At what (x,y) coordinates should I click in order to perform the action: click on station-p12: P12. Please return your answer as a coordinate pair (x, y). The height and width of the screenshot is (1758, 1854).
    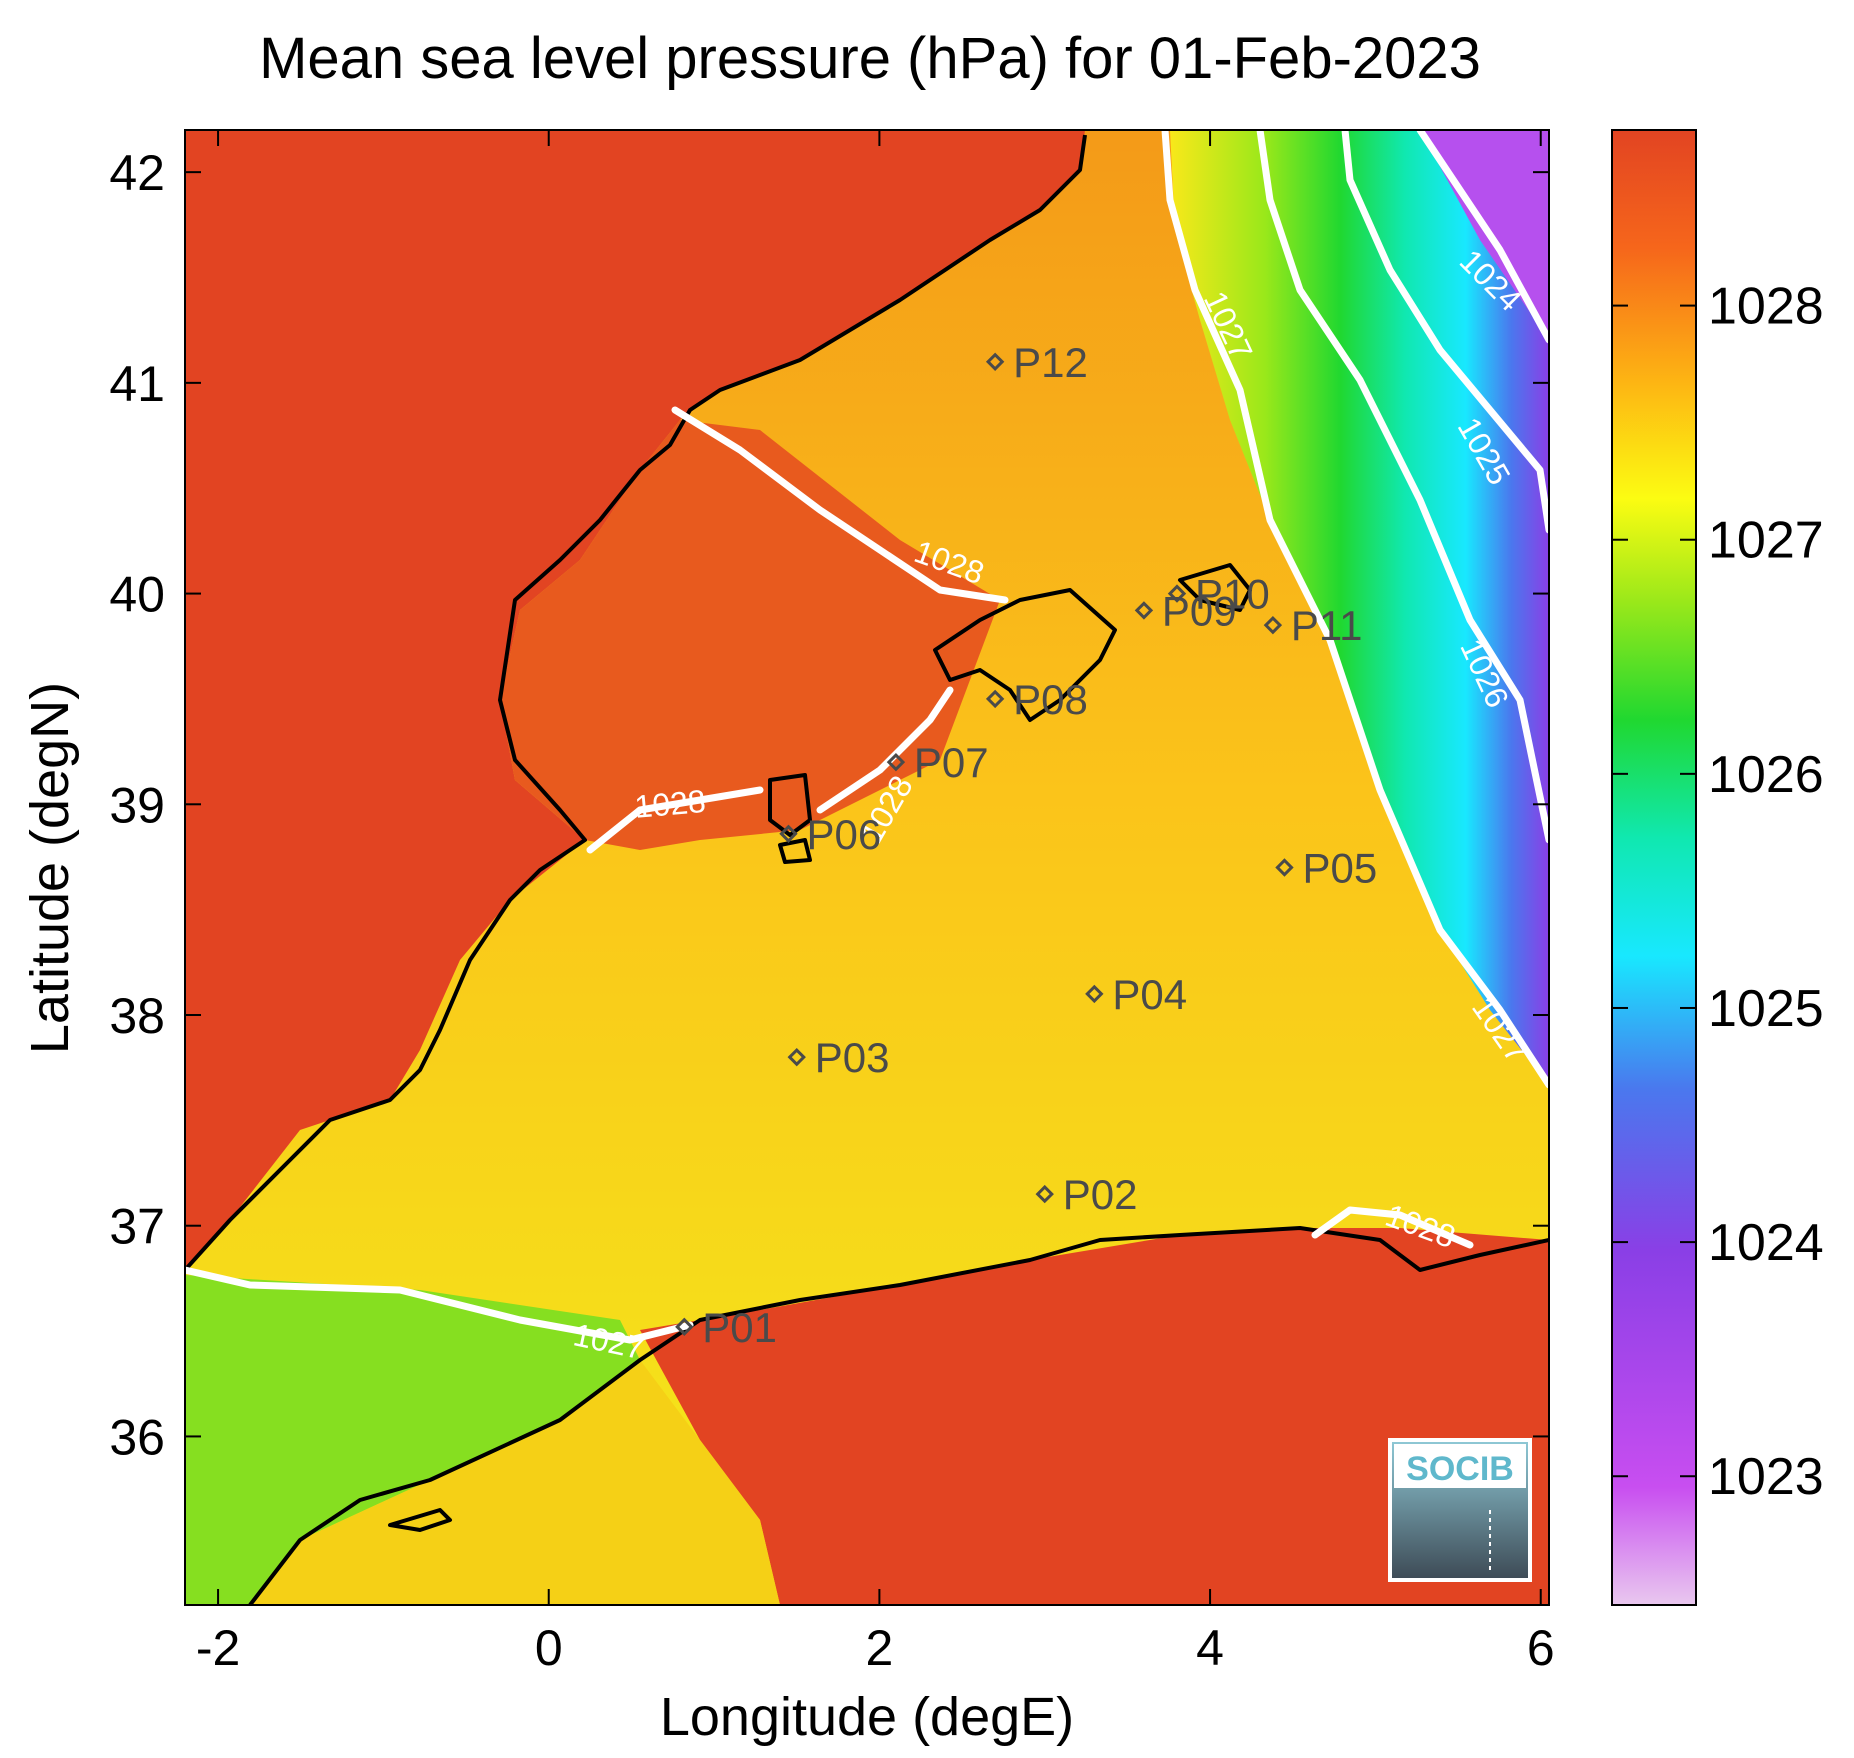
    Looking at the image, I should click on (1036, 362).